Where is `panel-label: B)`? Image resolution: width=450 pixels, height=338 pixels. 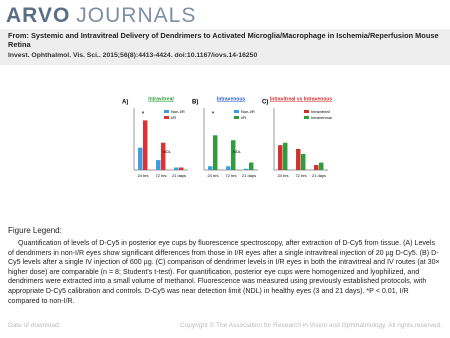
panel-label: B) is located at coordinates (195, 103).